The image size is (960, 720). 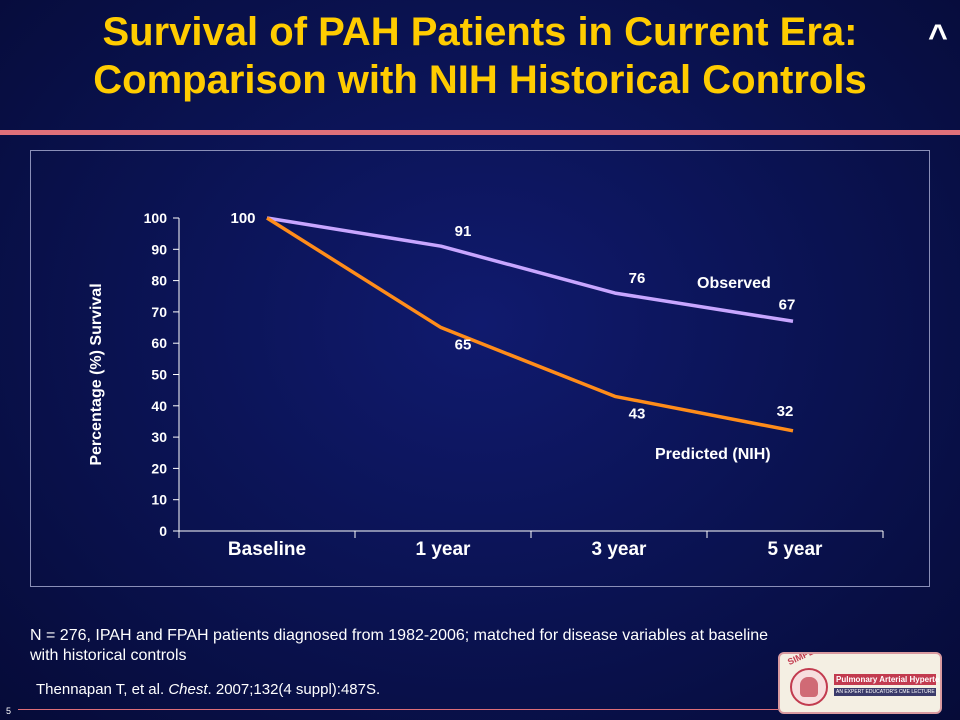 What do you see at coordinates (809, 687) in the screenshot?
I see `lungs-icon` at bounding box center [809, 687].